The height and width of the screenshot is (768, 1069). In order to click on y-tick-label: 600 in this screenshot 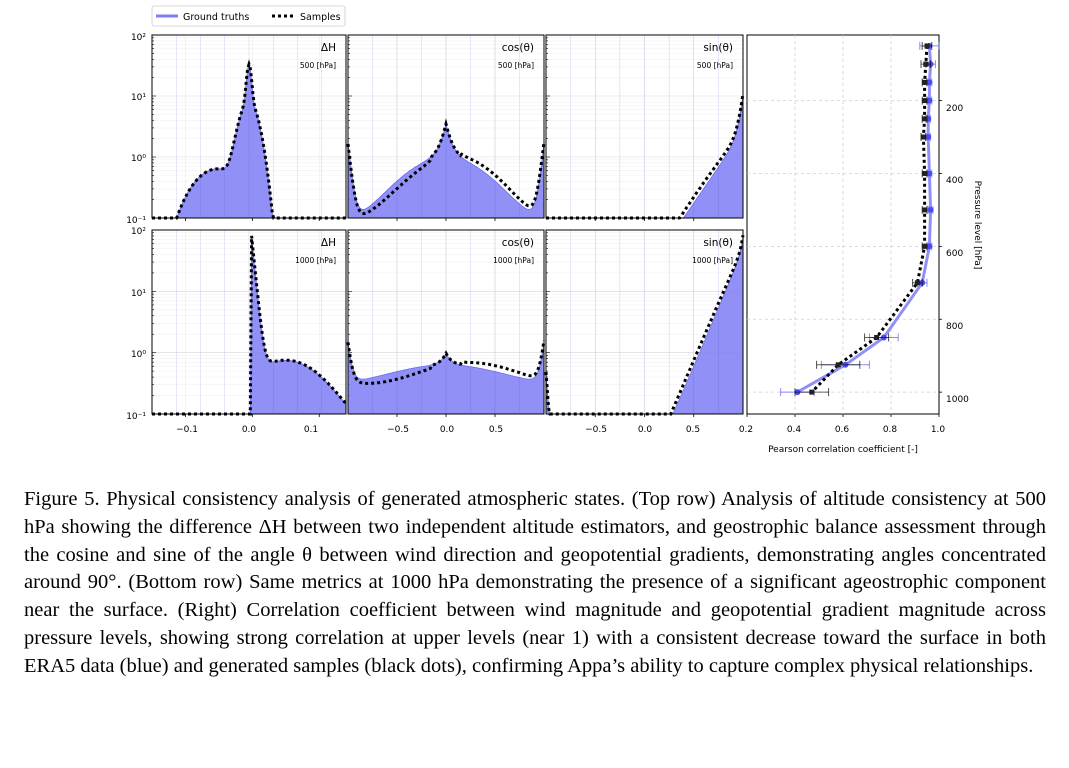, I will do `click(954, 254)`.